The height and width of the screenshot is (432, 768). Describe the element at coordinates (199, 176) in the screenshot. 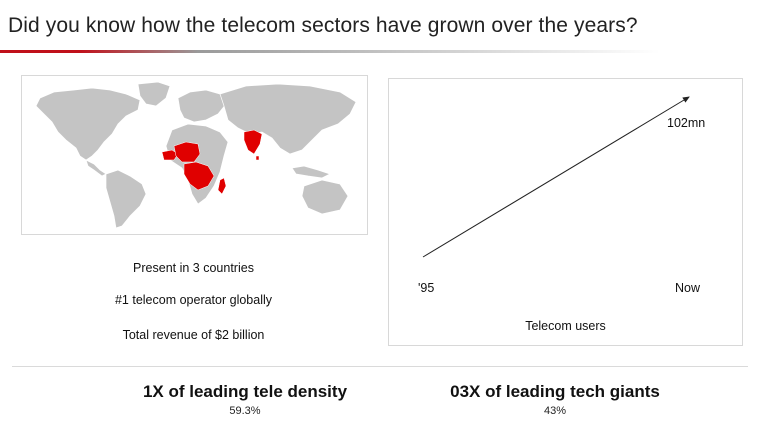

I see `highlighted-east-africa` at that location.